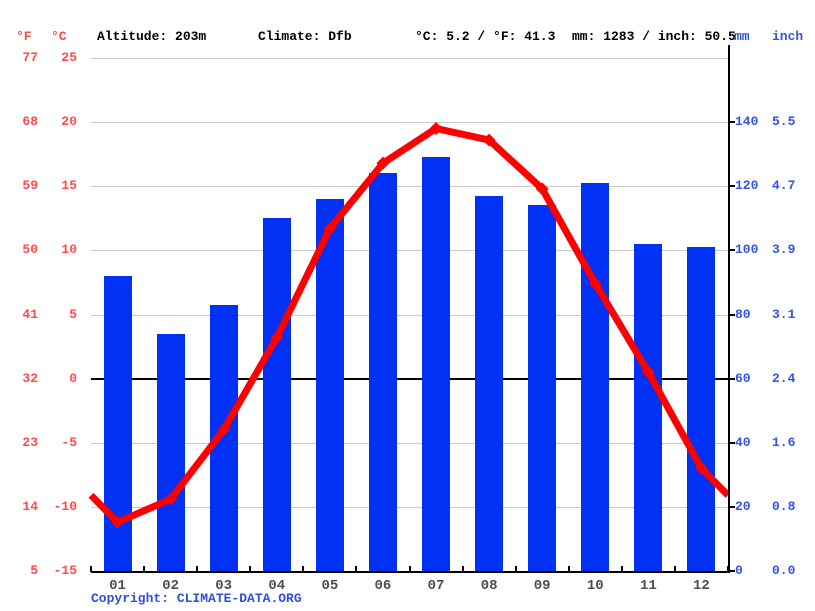 The image size is (815, 611). Describe the element at coordinates (747, 250) in the screenshot. I see `mm-tick-label: 100` at that location.